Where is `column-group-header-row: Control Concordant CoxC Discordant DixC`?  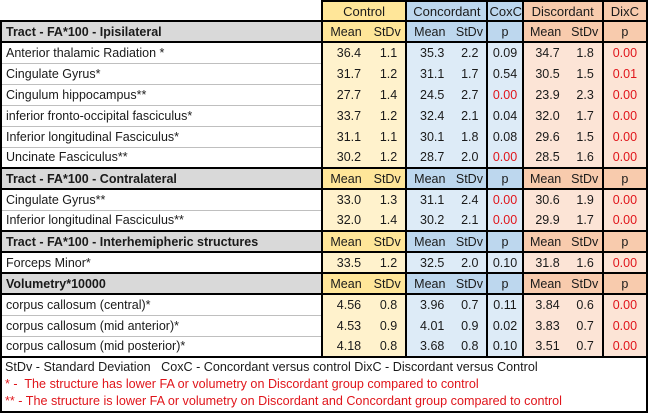 column-group-header-row: Control Concordant CoxC Discordant DixC is located at coordinates (324, 11).